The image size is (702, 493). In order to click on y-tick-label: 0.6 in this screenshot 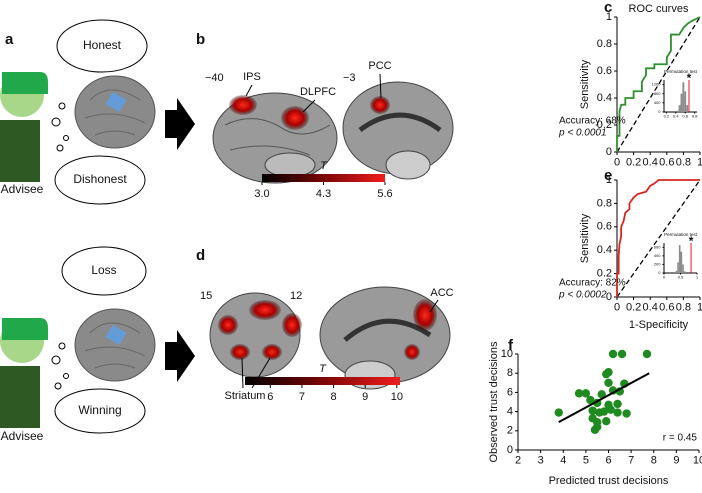, I will do `click(604, 227)`.